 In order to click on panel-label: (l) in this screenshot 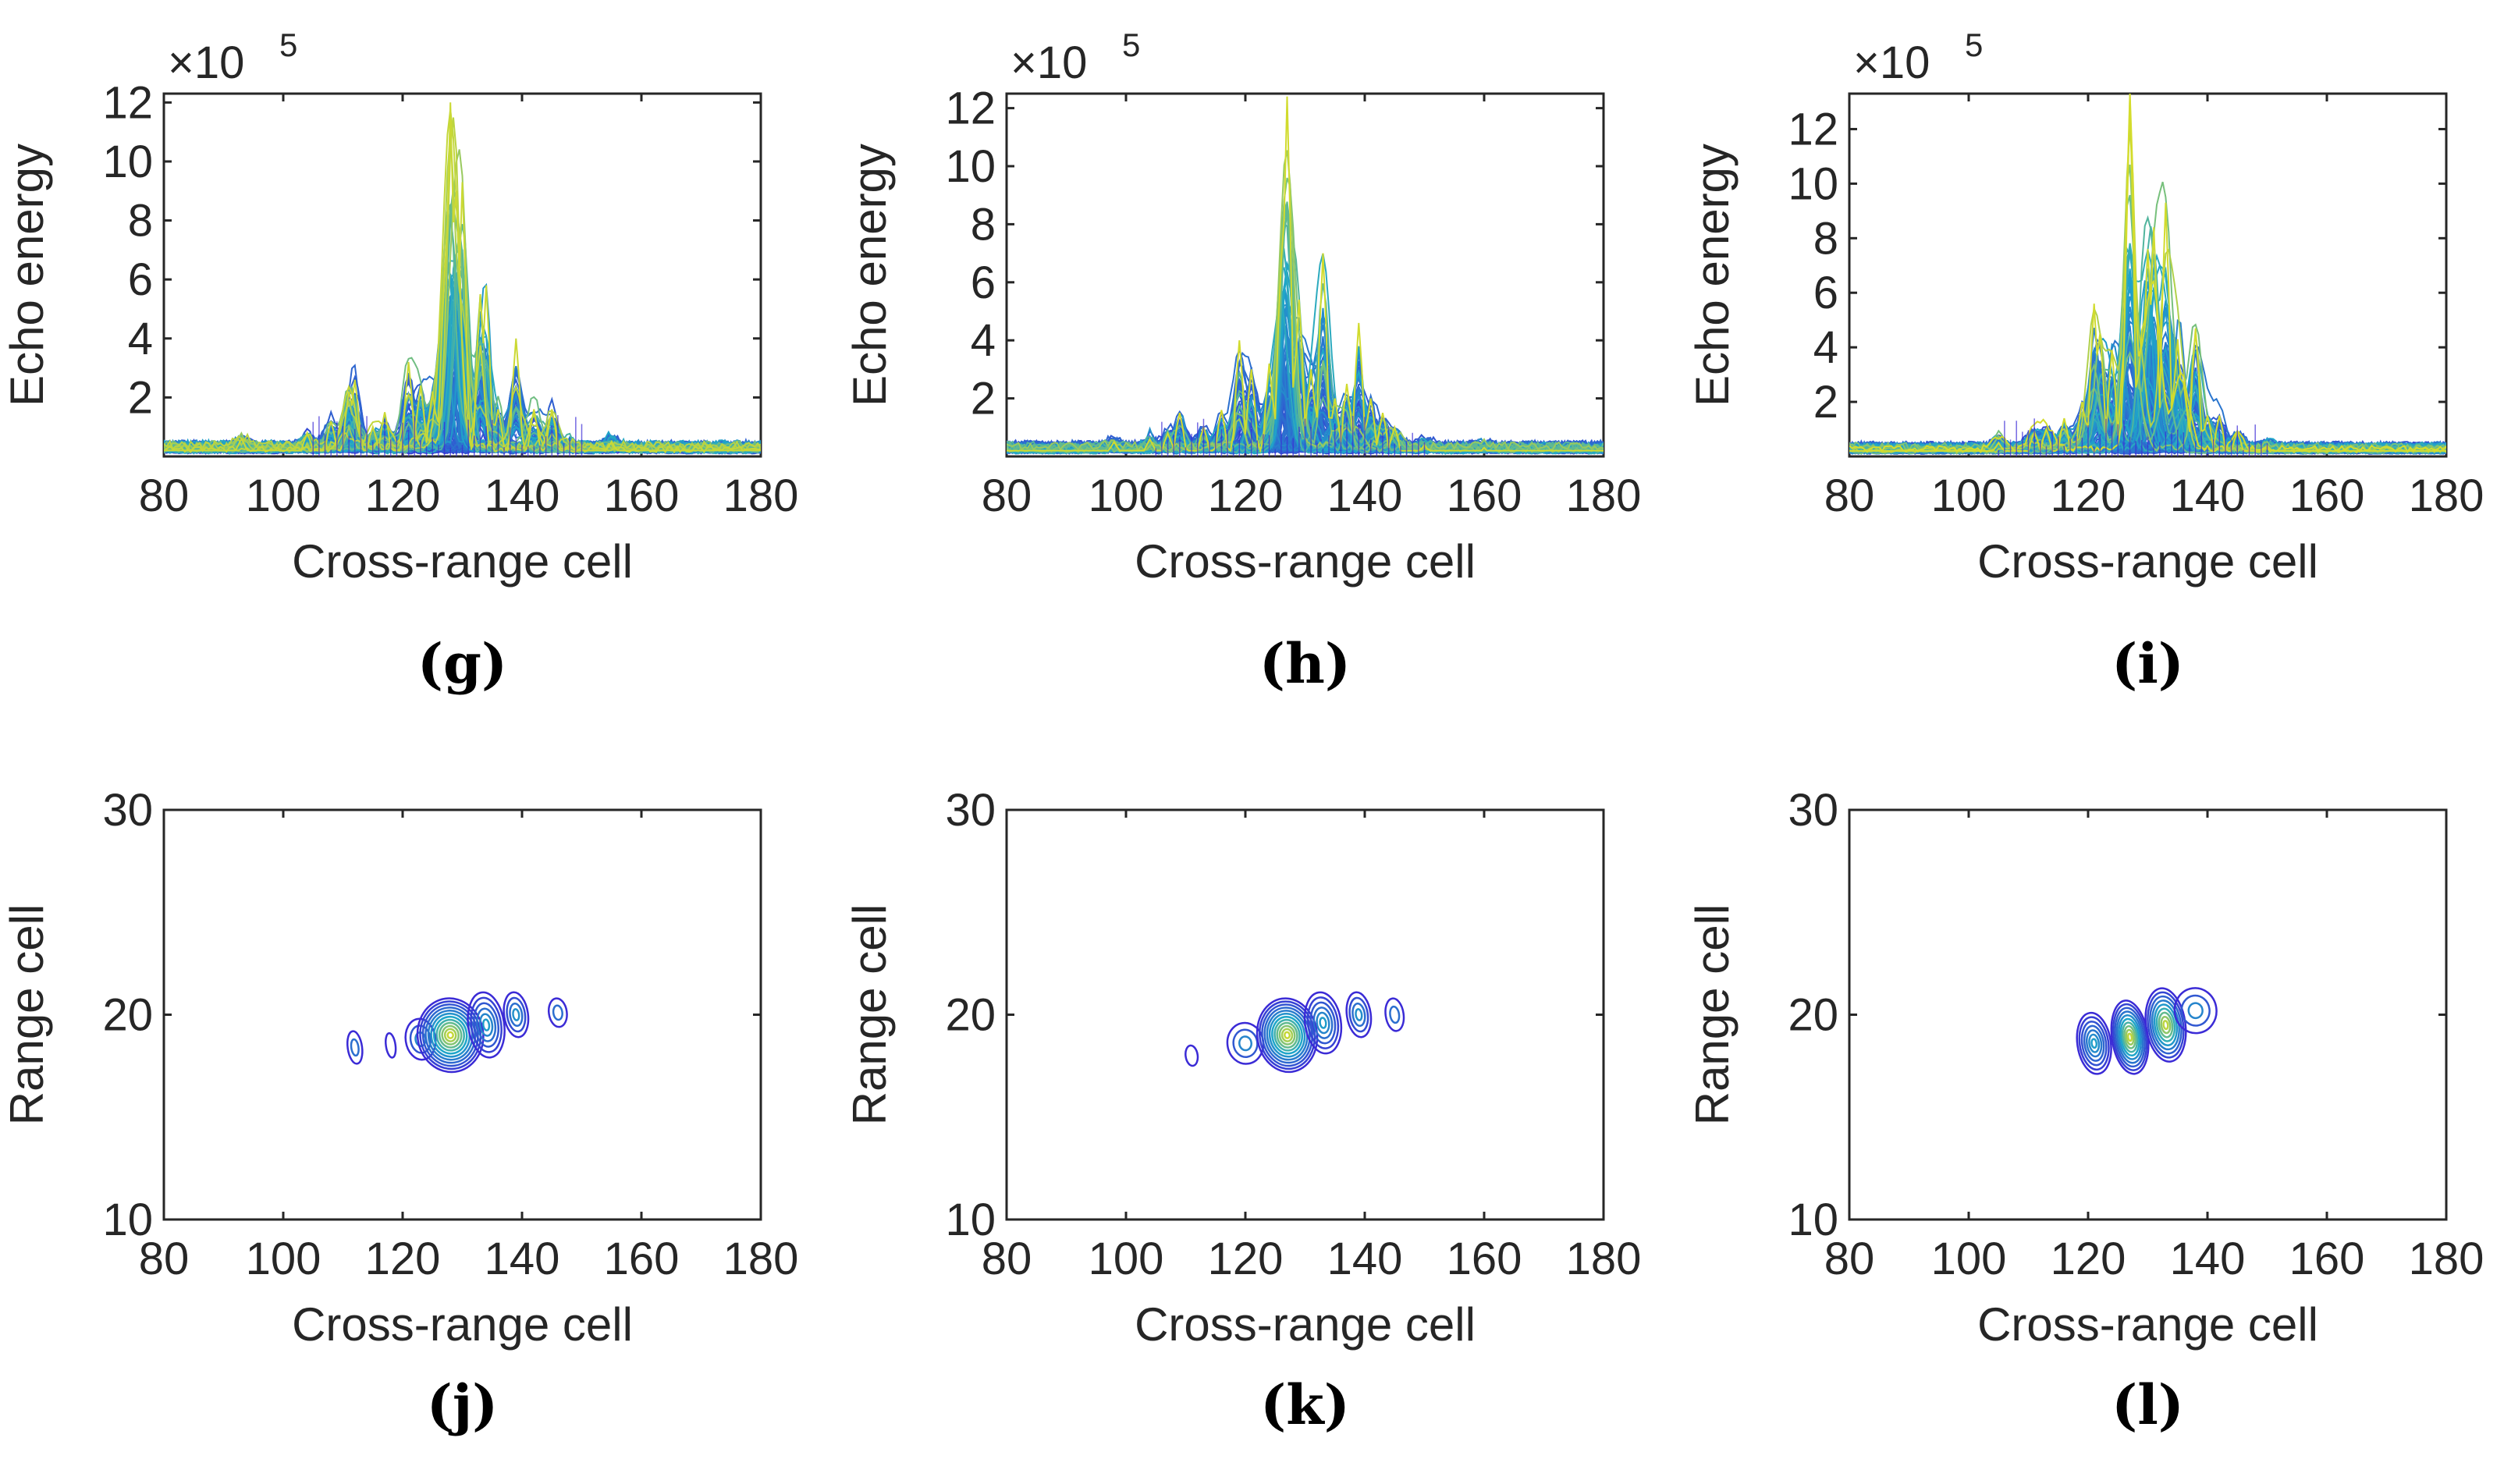, I will do `click(2148, 1404)`.